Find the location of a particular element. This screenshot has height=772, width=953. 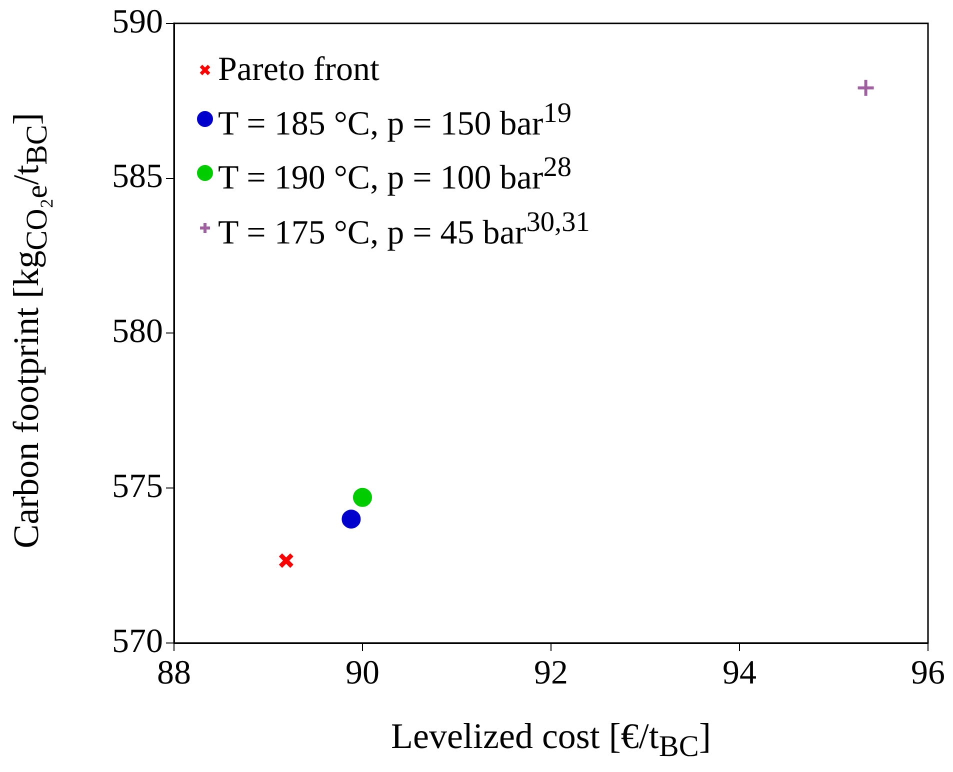

x-tick-label: 90 is located at coordinates (363, 673).